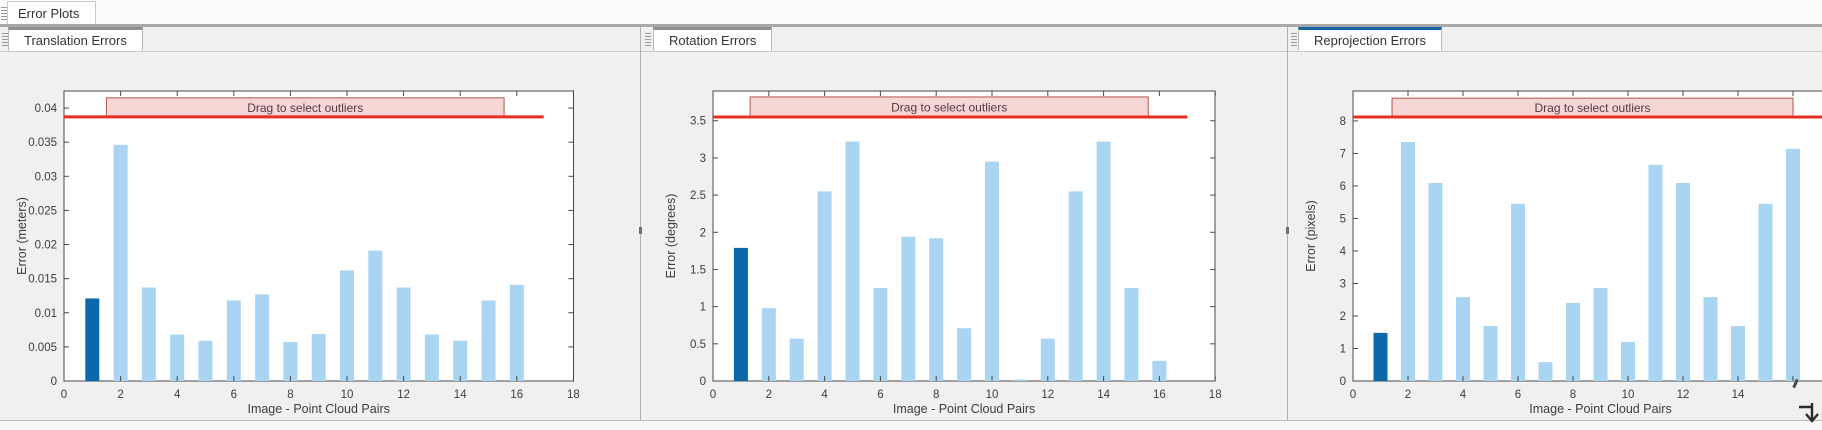 This screenshot has width=1822, height=430. Describe the element at coordinates (963, 39) in the screenshot. I see `rotation-tabstrip: Rotation Errors` at that location.